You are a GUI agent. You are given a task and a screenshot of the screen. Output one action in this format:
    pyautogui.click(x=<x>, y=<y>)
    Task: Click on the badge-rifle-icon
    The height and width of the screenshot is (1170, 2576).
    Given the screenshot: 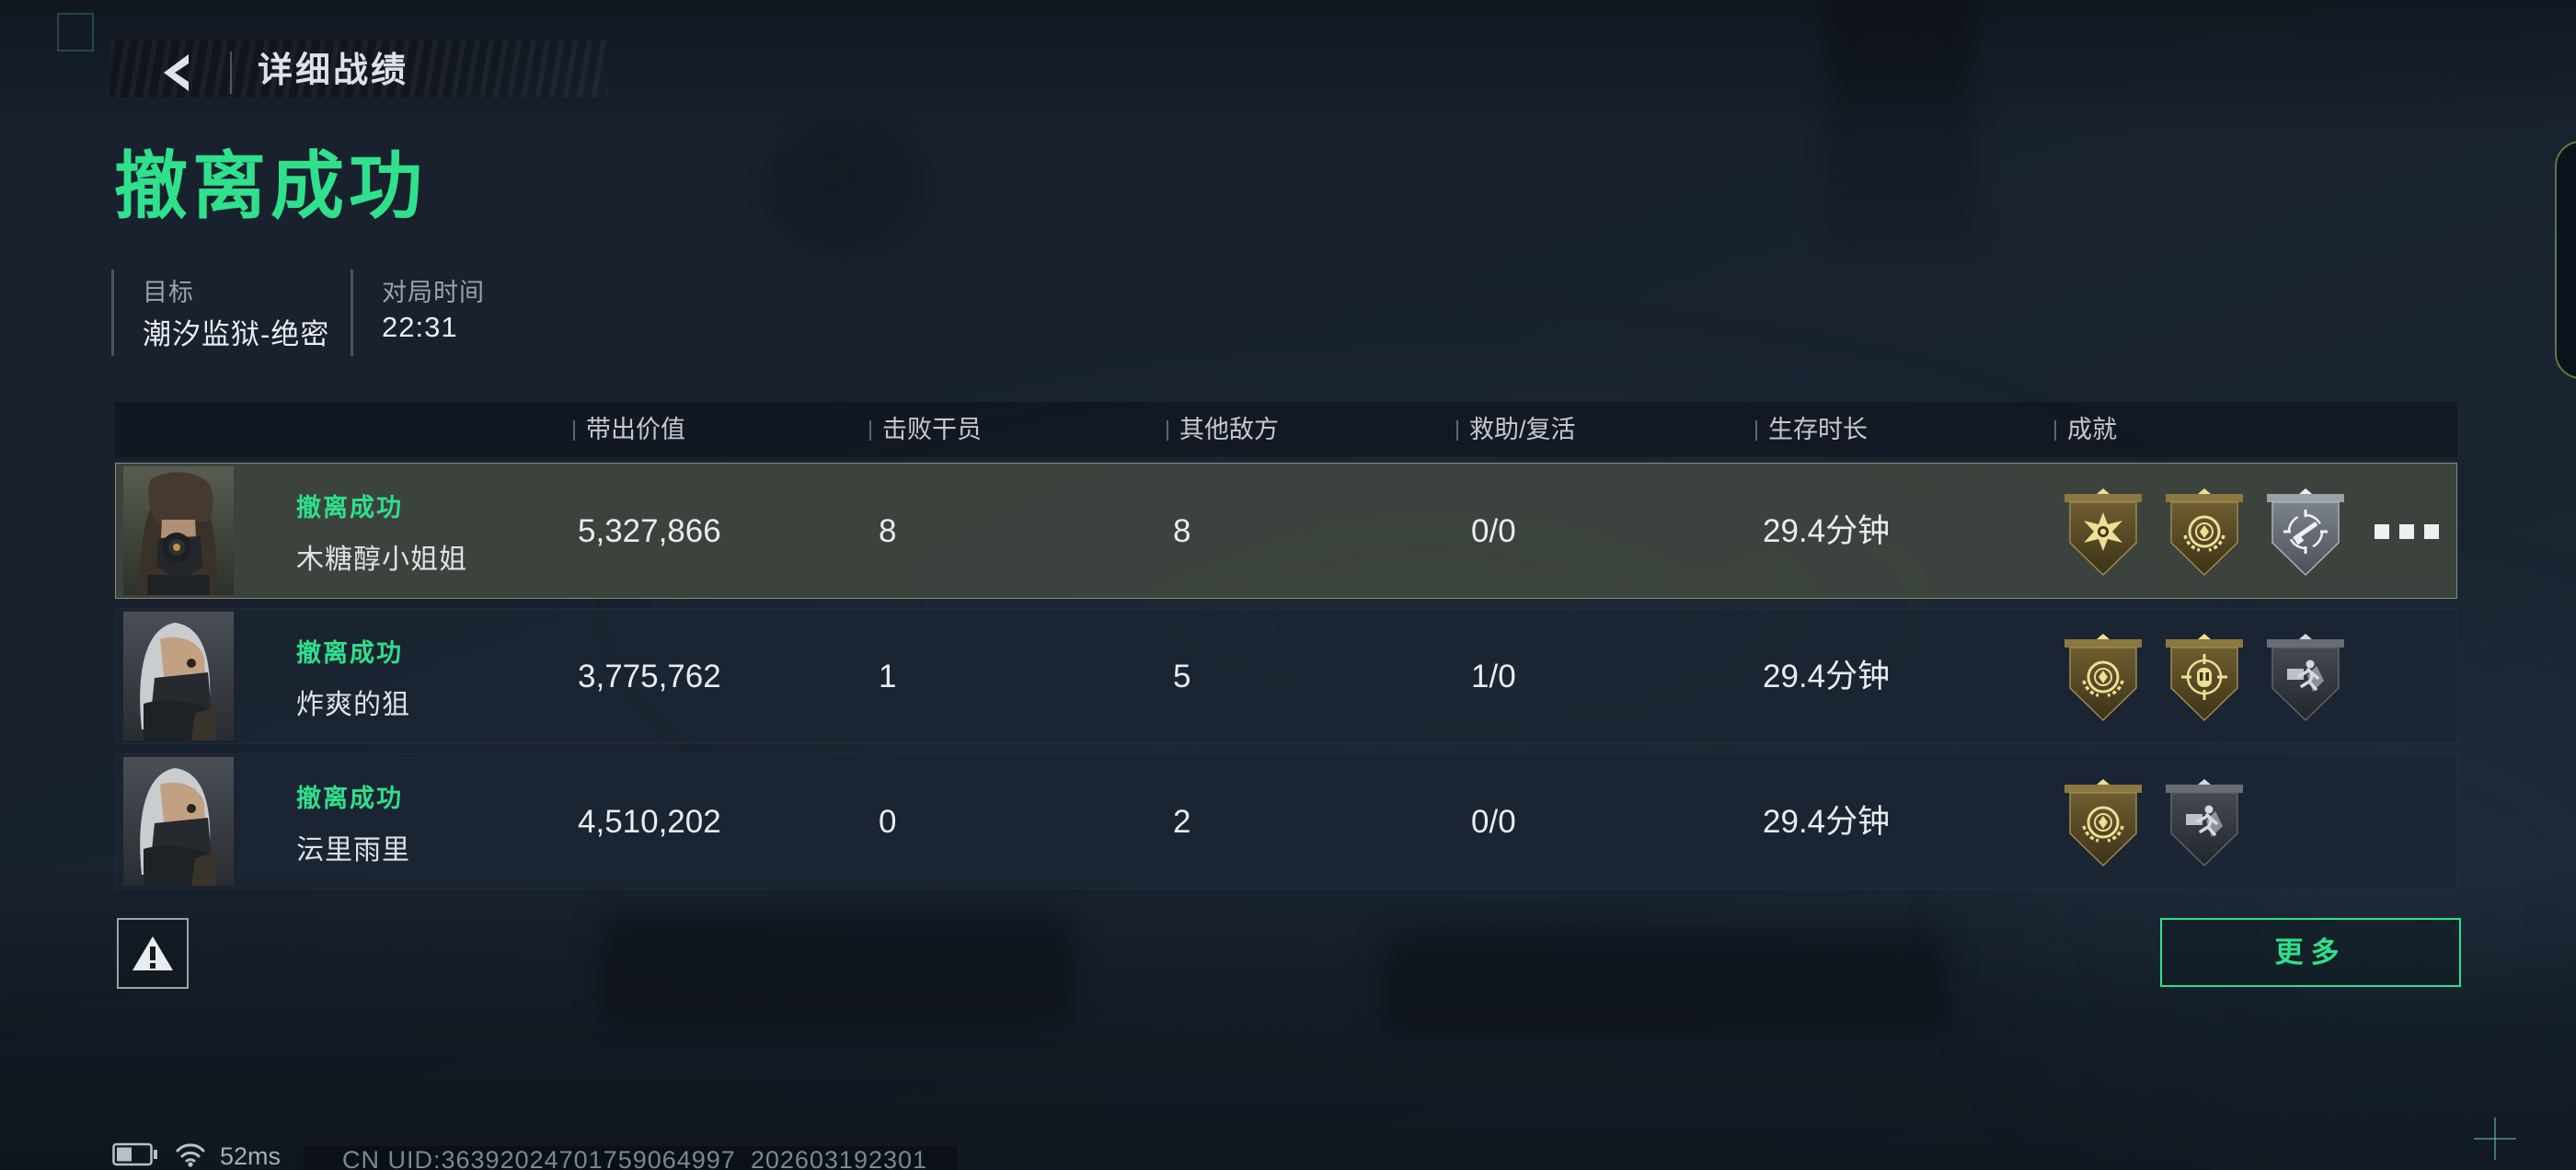 What is the action you would take?
    pyautogui.click(x=2305, y=532)
    